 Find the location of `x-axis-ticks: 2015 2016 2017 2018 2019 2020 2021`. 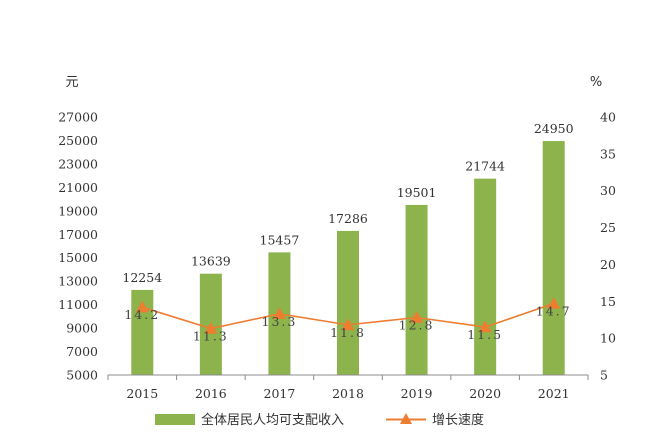

x-axis-ticks: 2015 2016 2017 2018 2019 2020 2021 is located at coordinates (348, 388).